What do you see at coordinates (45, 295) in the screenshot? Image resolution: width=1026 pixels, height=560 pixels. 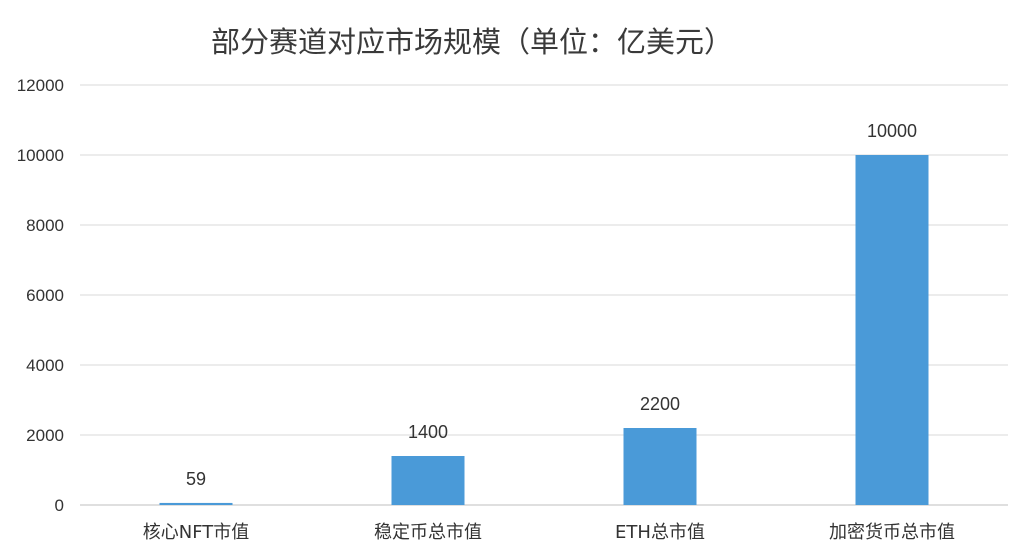 I see `y-tick-label: 6000` at bounding box center [45, 295].